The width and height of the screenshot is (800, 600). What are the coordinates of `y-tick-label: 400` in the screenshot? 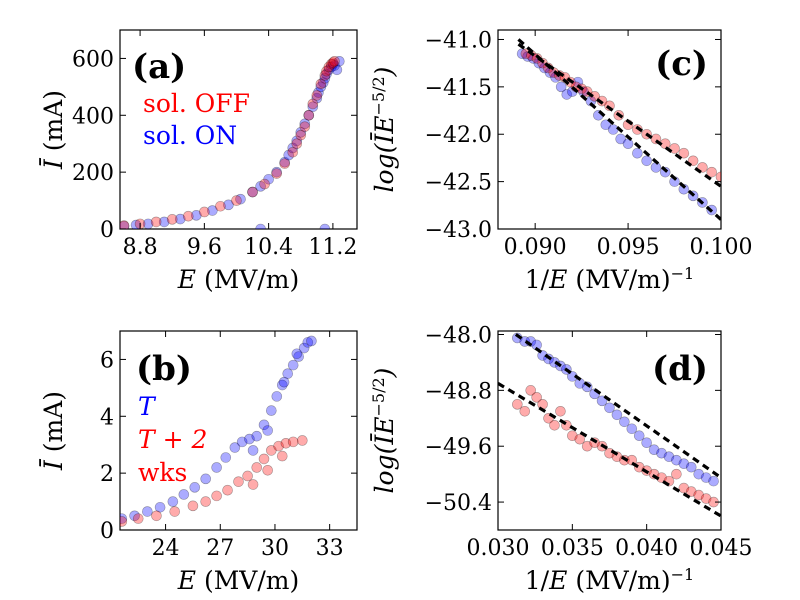 It's located at (93, 116).